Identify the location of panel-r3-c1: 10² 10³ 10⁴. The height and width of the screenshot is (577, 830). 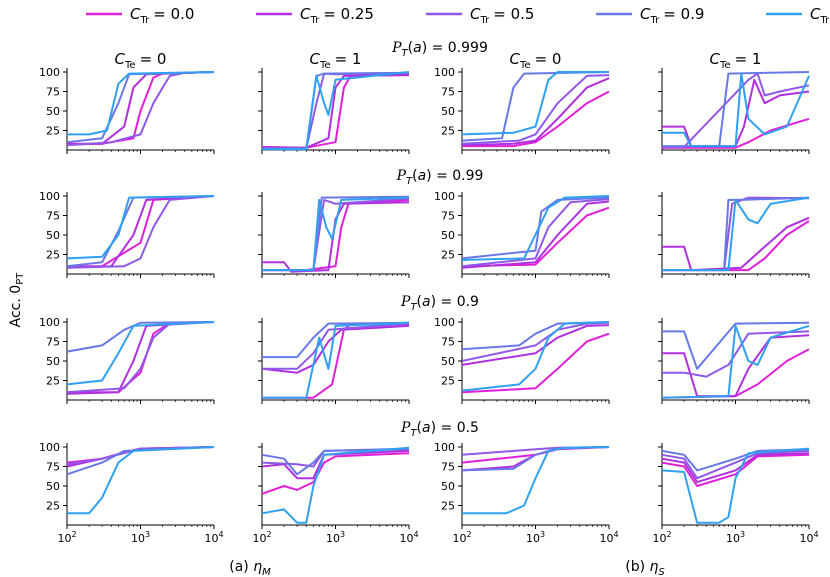
(335, 494).